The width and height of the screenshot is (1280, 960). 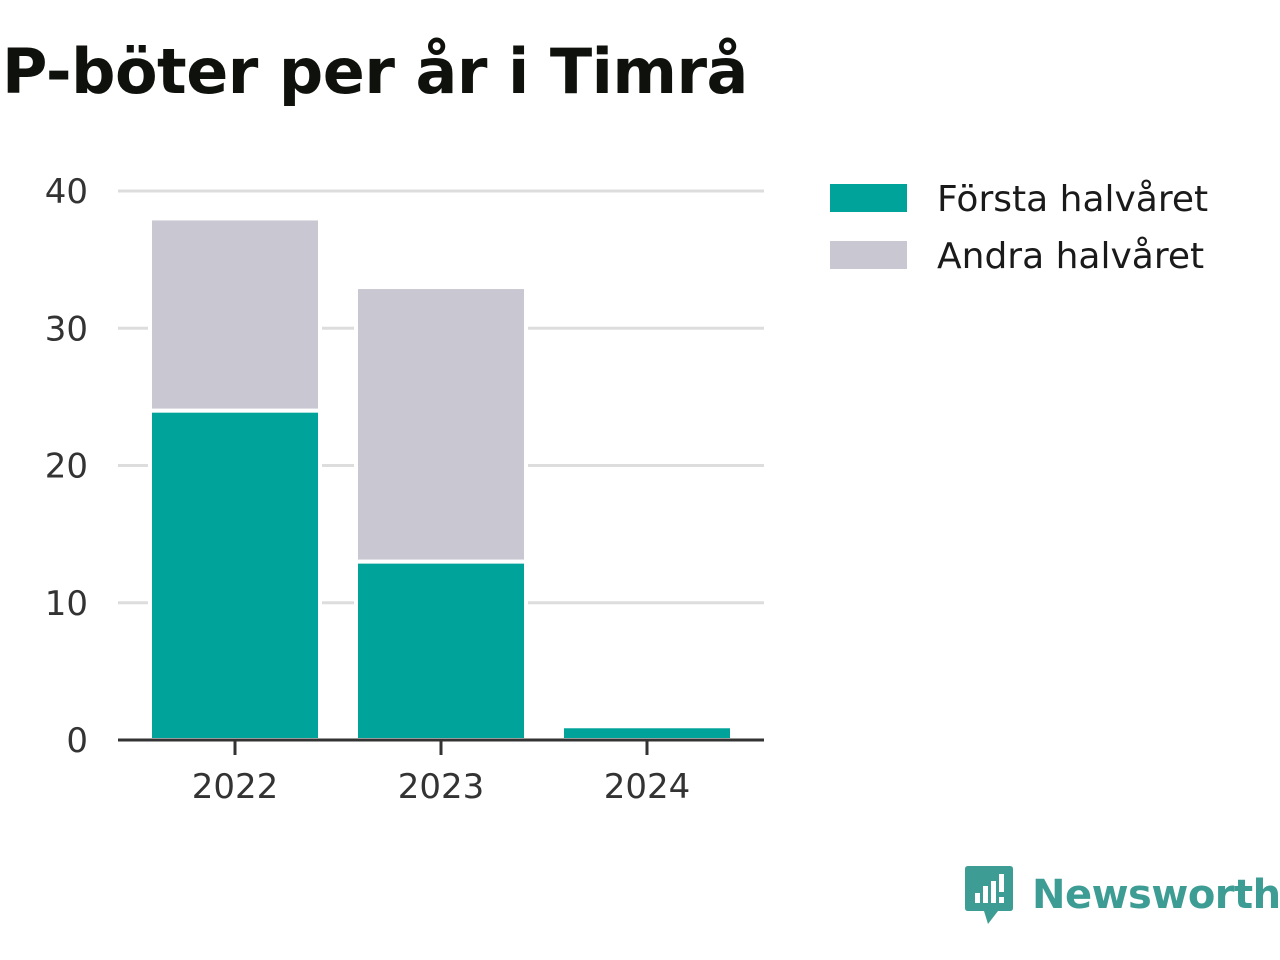 What do you see at coordinates (647, 733) in the screenshot?
I see `bar-segment-forsta-2024` at bounding box center [647, 733].